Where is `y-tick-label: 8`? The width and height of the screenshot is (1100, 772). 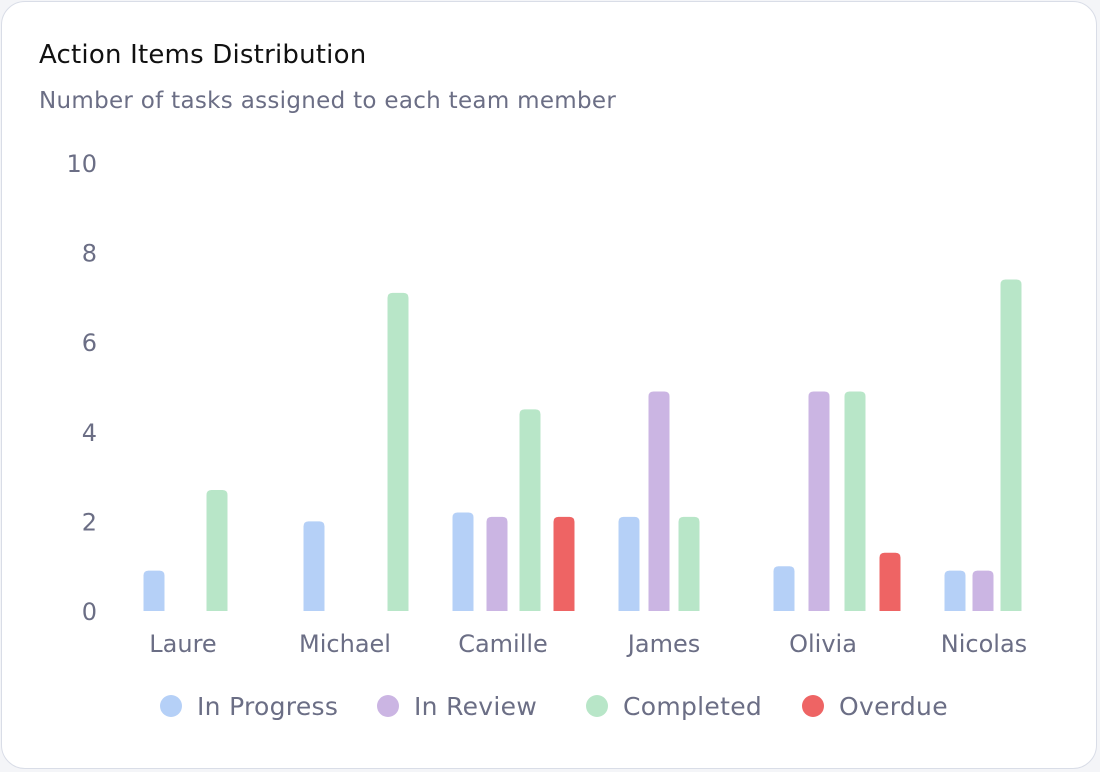
y-tick-label: 8 is located at coordinates (89, 254).